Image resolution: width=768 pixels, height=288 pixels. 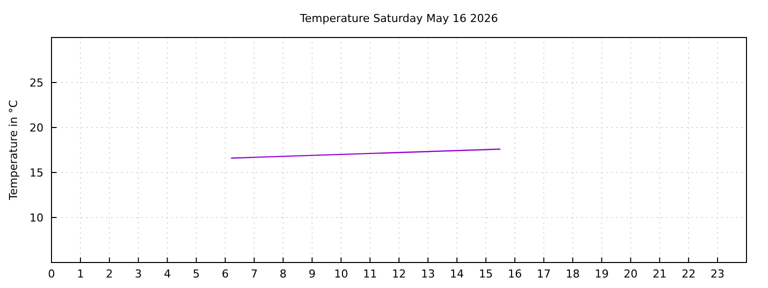 What do you see at coordinates (283, 274) in the screenshot?
I see `x-tick-label: 8` at bounding box center [283, 274].